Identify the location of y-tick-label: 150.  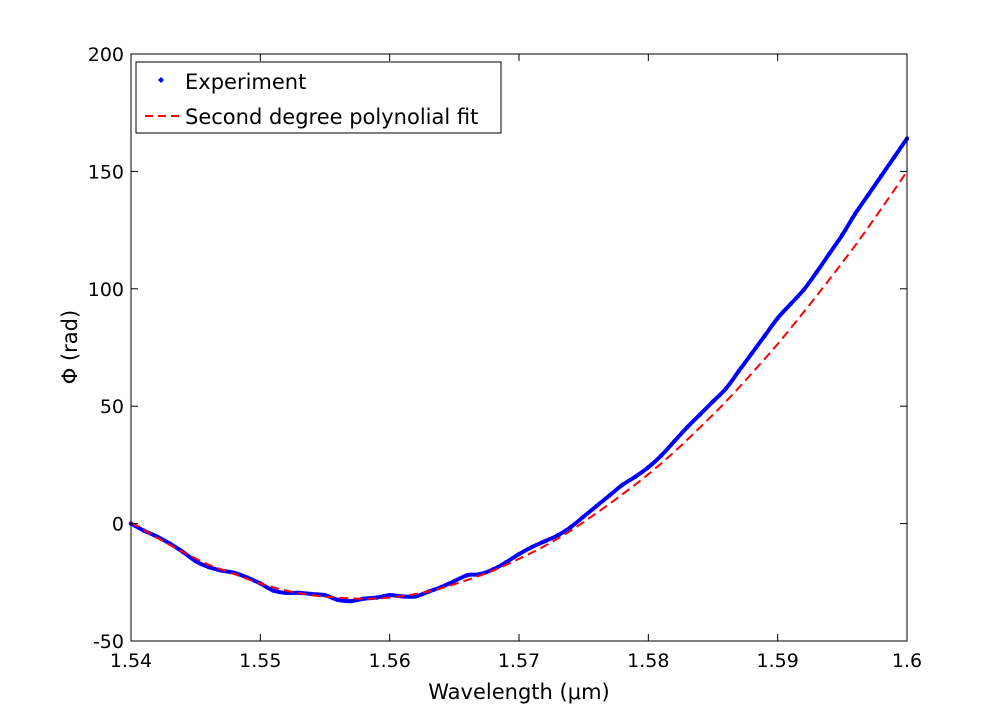
(106, 172).